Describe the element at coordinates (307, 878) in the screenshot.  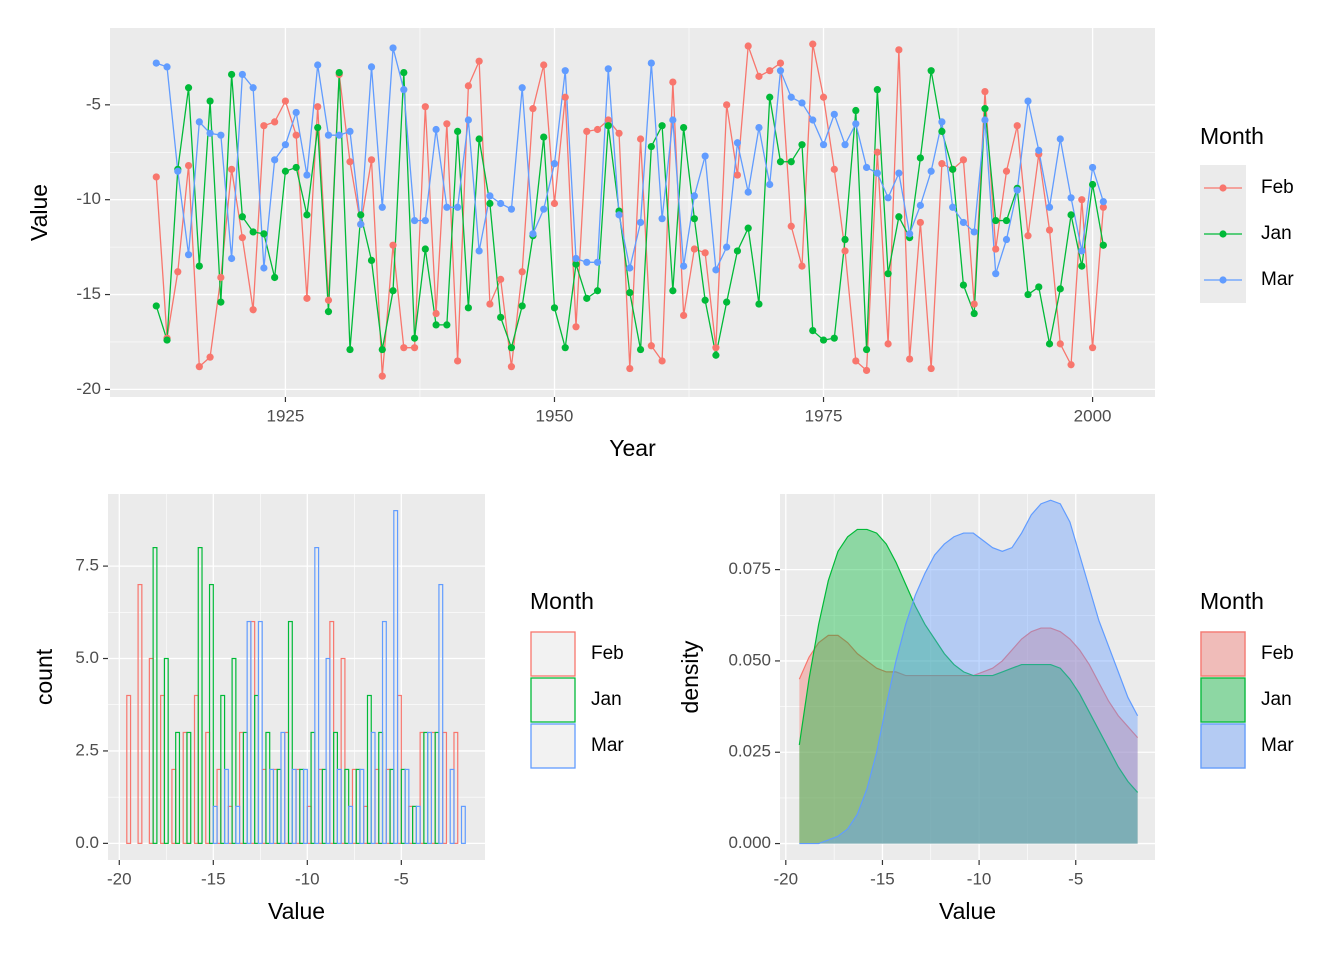
I see `x-tick-label: -10` at that location.